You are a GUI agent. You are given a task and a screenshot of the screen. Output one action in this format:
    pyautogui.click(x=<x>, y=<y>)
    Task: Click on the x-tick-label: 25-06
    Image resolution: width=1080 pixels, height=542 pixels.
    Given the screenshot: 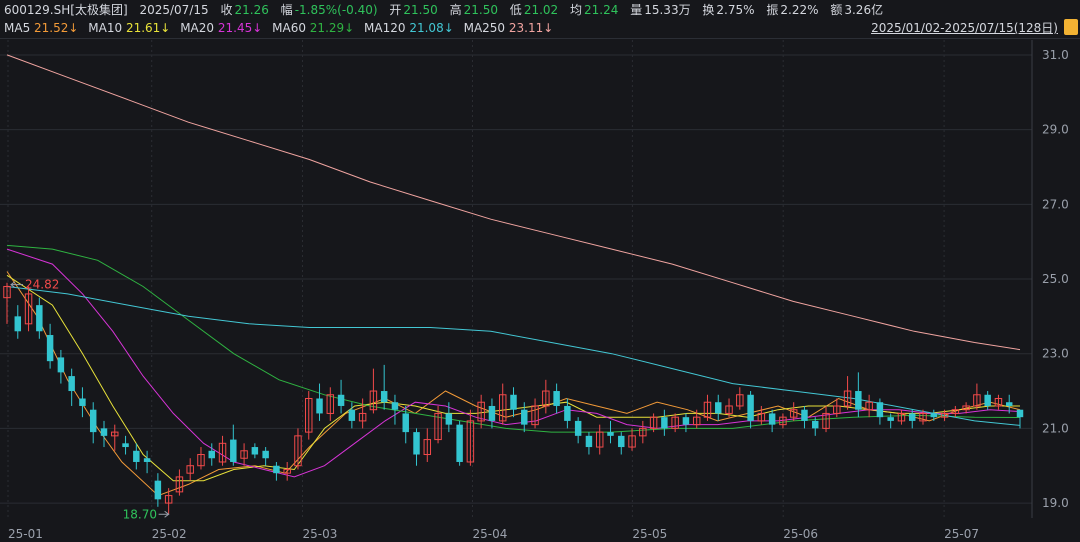 What is the action you would take?
    pyautogui.click(x=800, y=534)
    